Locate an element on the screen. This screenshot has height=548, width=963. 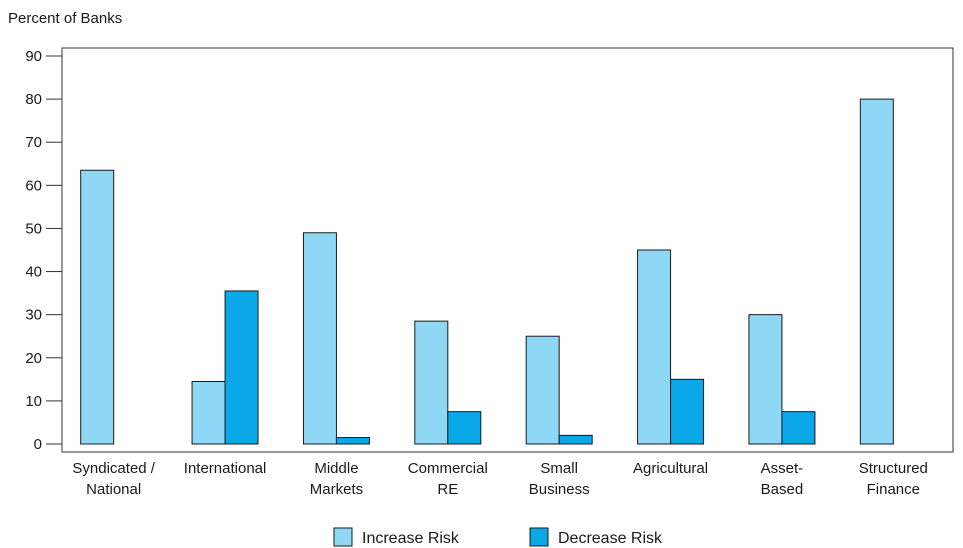
y-axis-title: Percent of Banks is located at coordinates (65, 18).